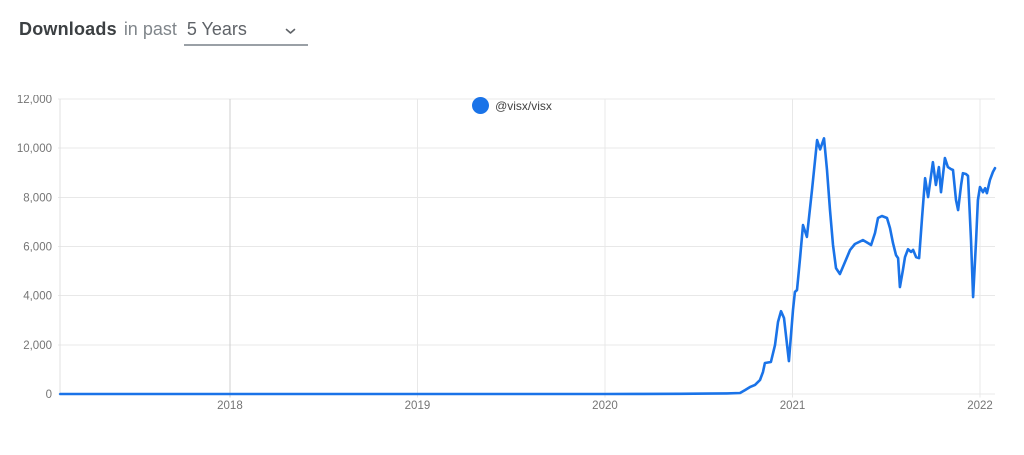  I want to click on chevron-down-icon, so click(290, 29).